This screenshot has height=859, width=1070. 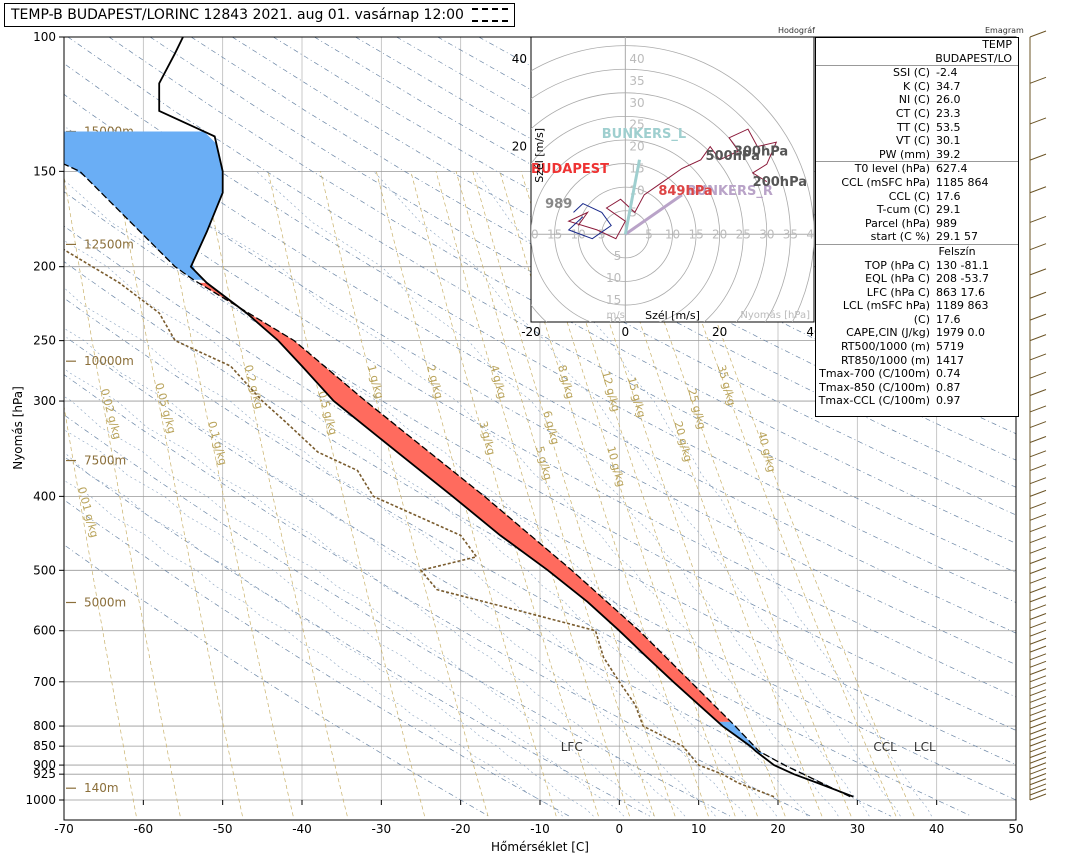 What do you see at coordinates (554, 234) in the screenshot?
I see `ring-label: 15` at bounding box center [554, 234].